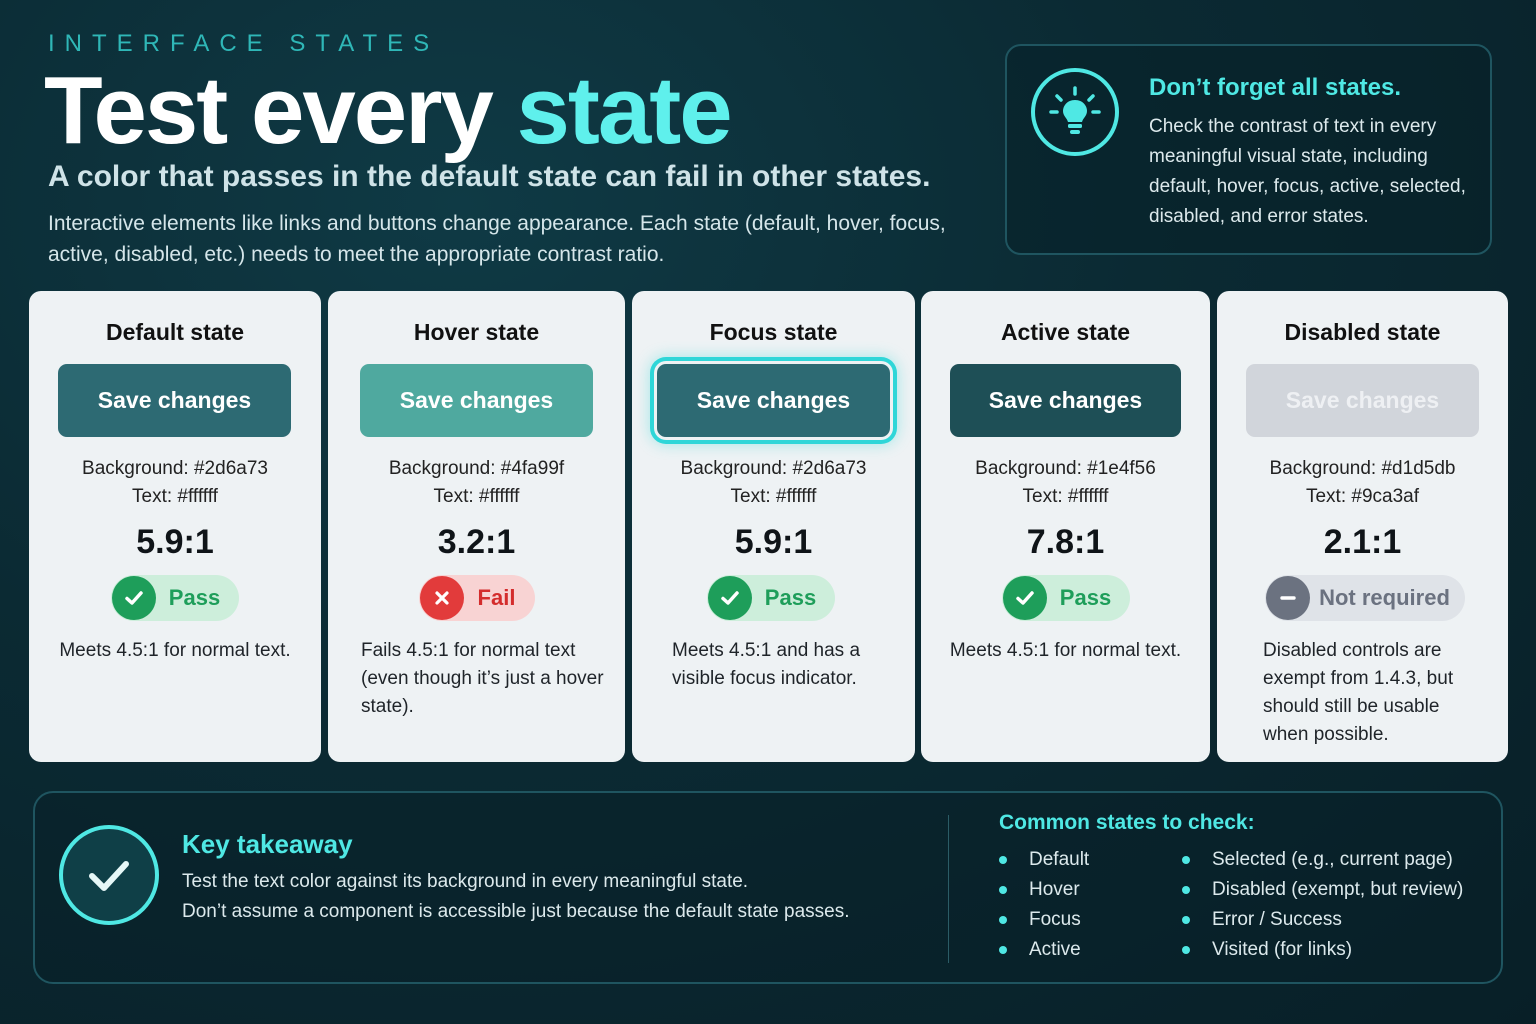 The image size is (1536, 1024). What do you see at coordinates (1362, 542) in the screenshot?
I see `contrast-ratio: 2.1:1` at bounding box center [1362, 542].